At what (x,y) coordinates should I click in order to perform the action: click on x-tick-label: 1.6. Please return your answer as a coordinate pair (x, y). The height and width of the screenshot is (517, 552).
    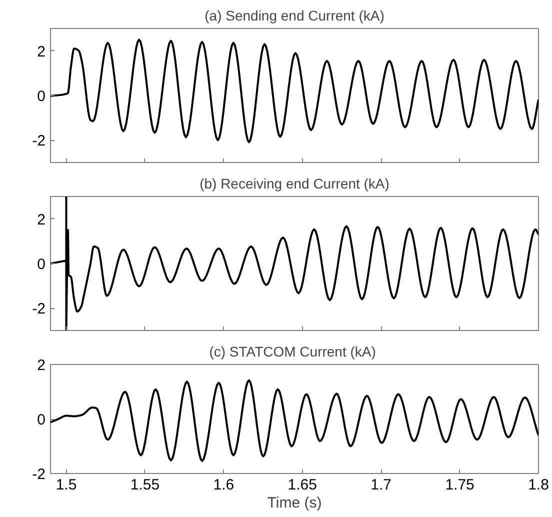
    Looking at the image, I should click on (223, 485).